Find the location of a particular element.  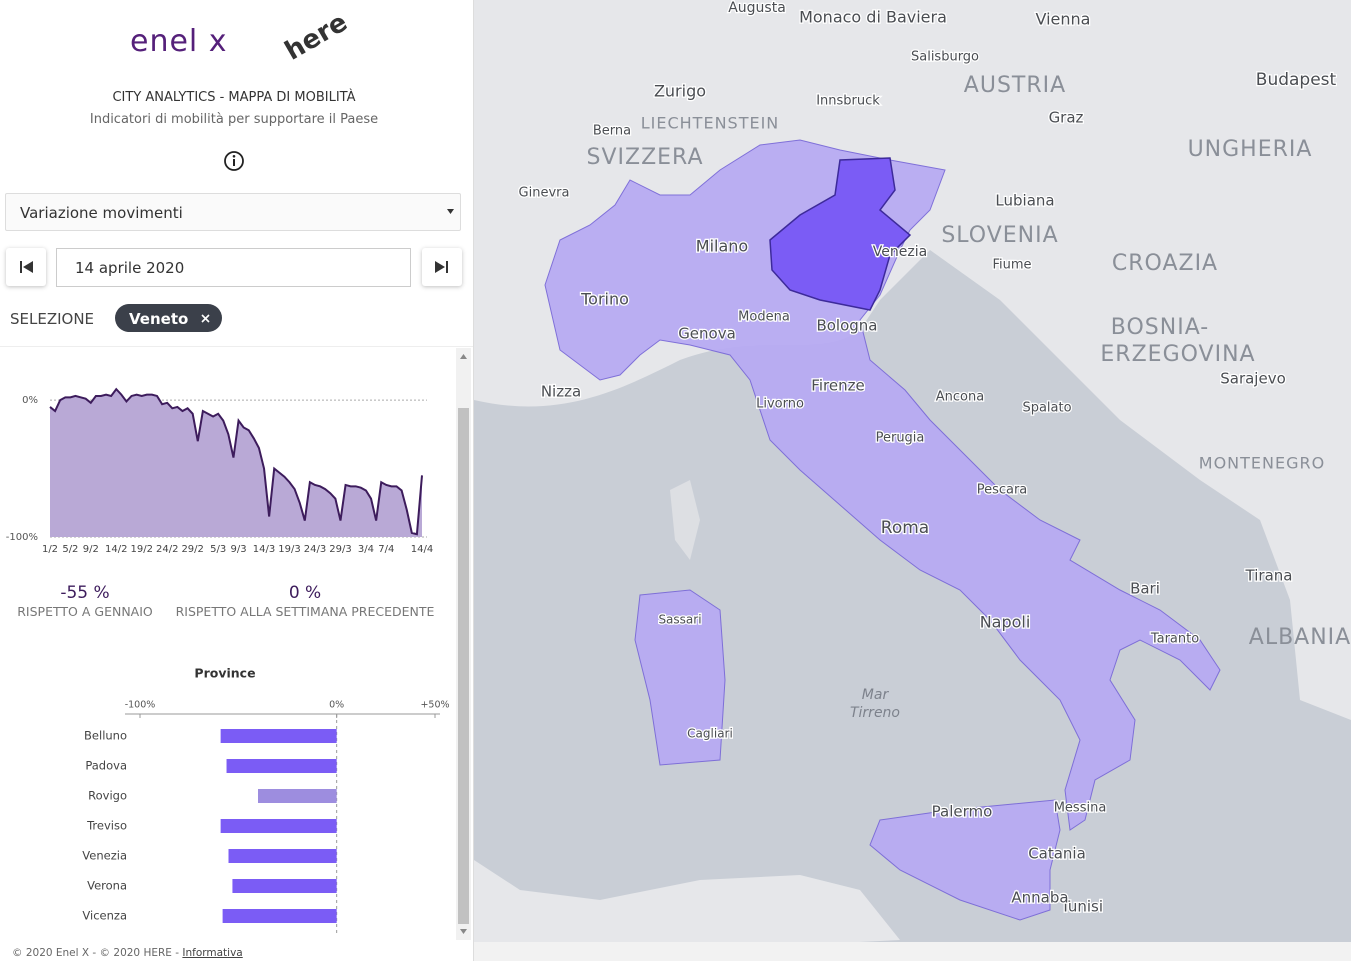

prev-icon is located at coordinates (26, 267).